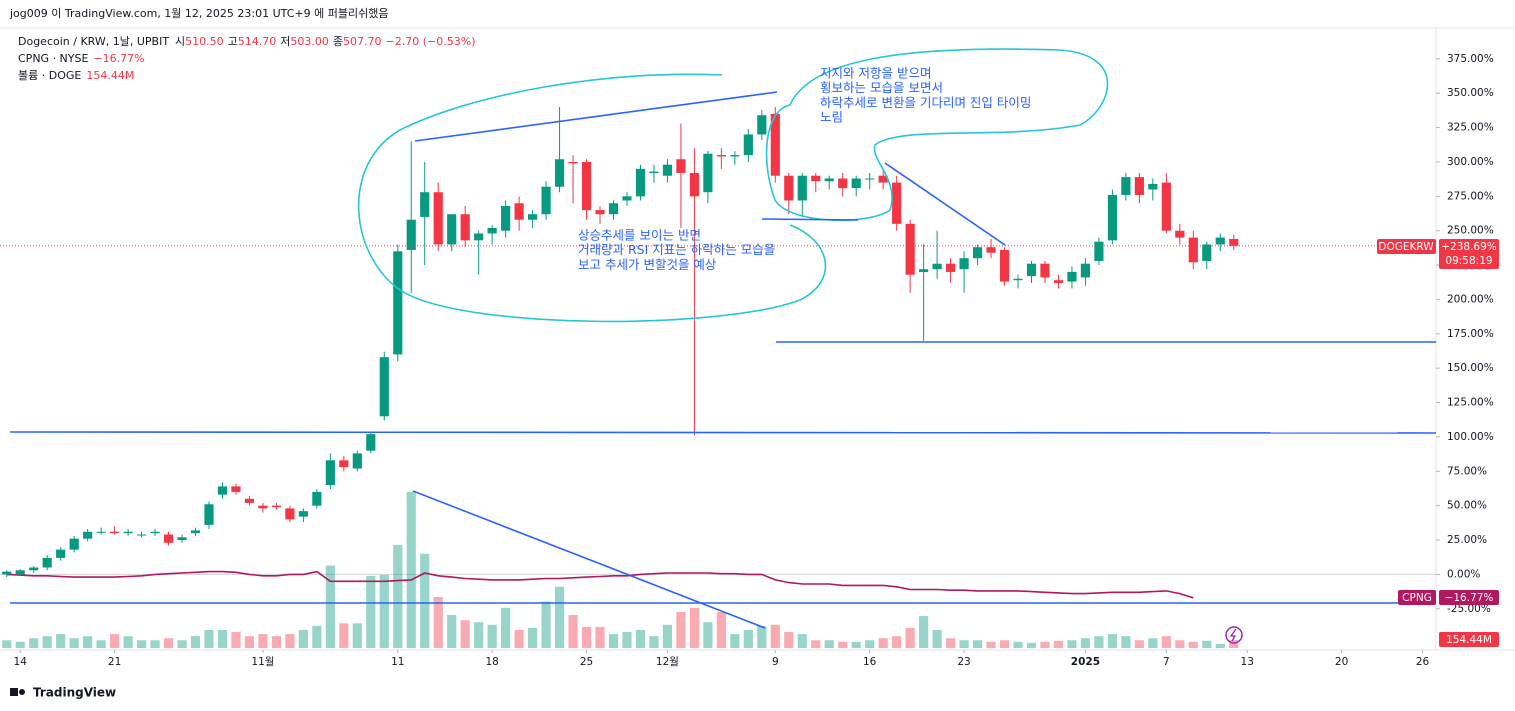 The image size is (1515, 711). What do you see at coordinates (1406, 246) in the screenshot?
I see `tag-box` at bounding box center [1406, 246].